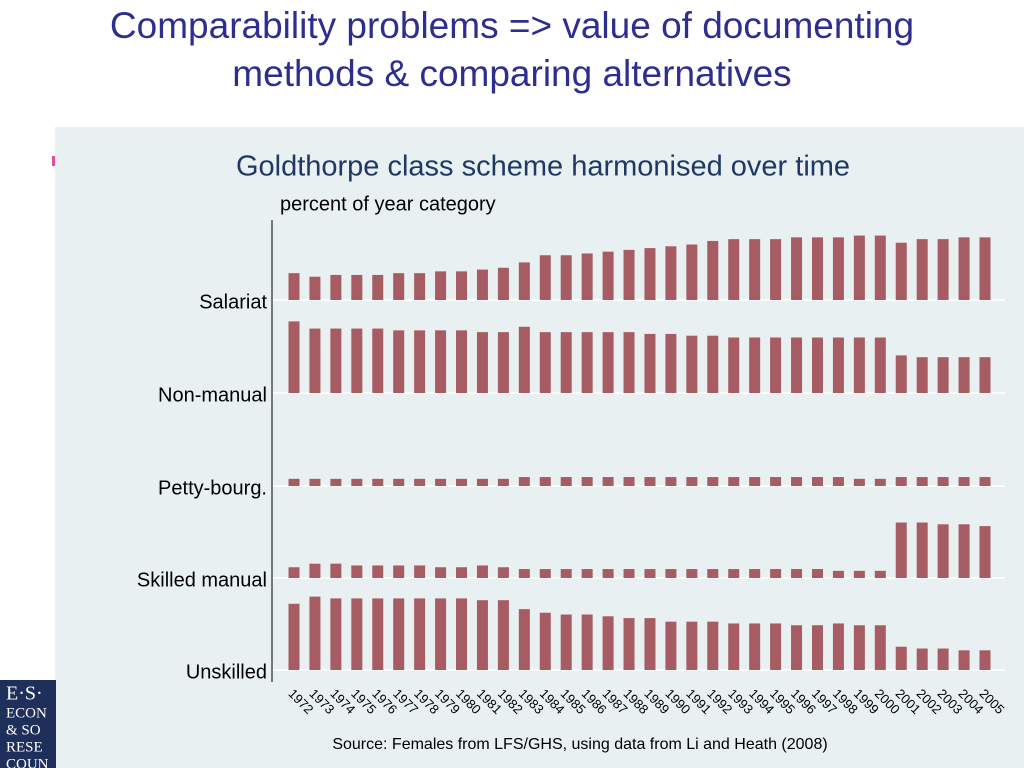 The image size is (1024, 768). What do you see at coordinates (24, 694) in the screenshot?
I see `logo-text: E·S·` at bounding box center [24, 694].